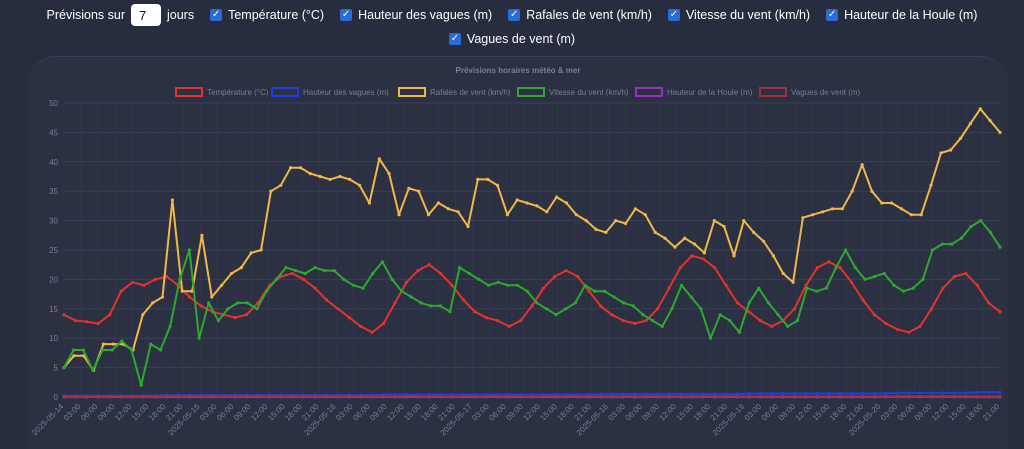  What do you see at coordinates (991, 412) in the screenshot?
I see `x-tick-label: 21:00` at bounding box center [991, 412].